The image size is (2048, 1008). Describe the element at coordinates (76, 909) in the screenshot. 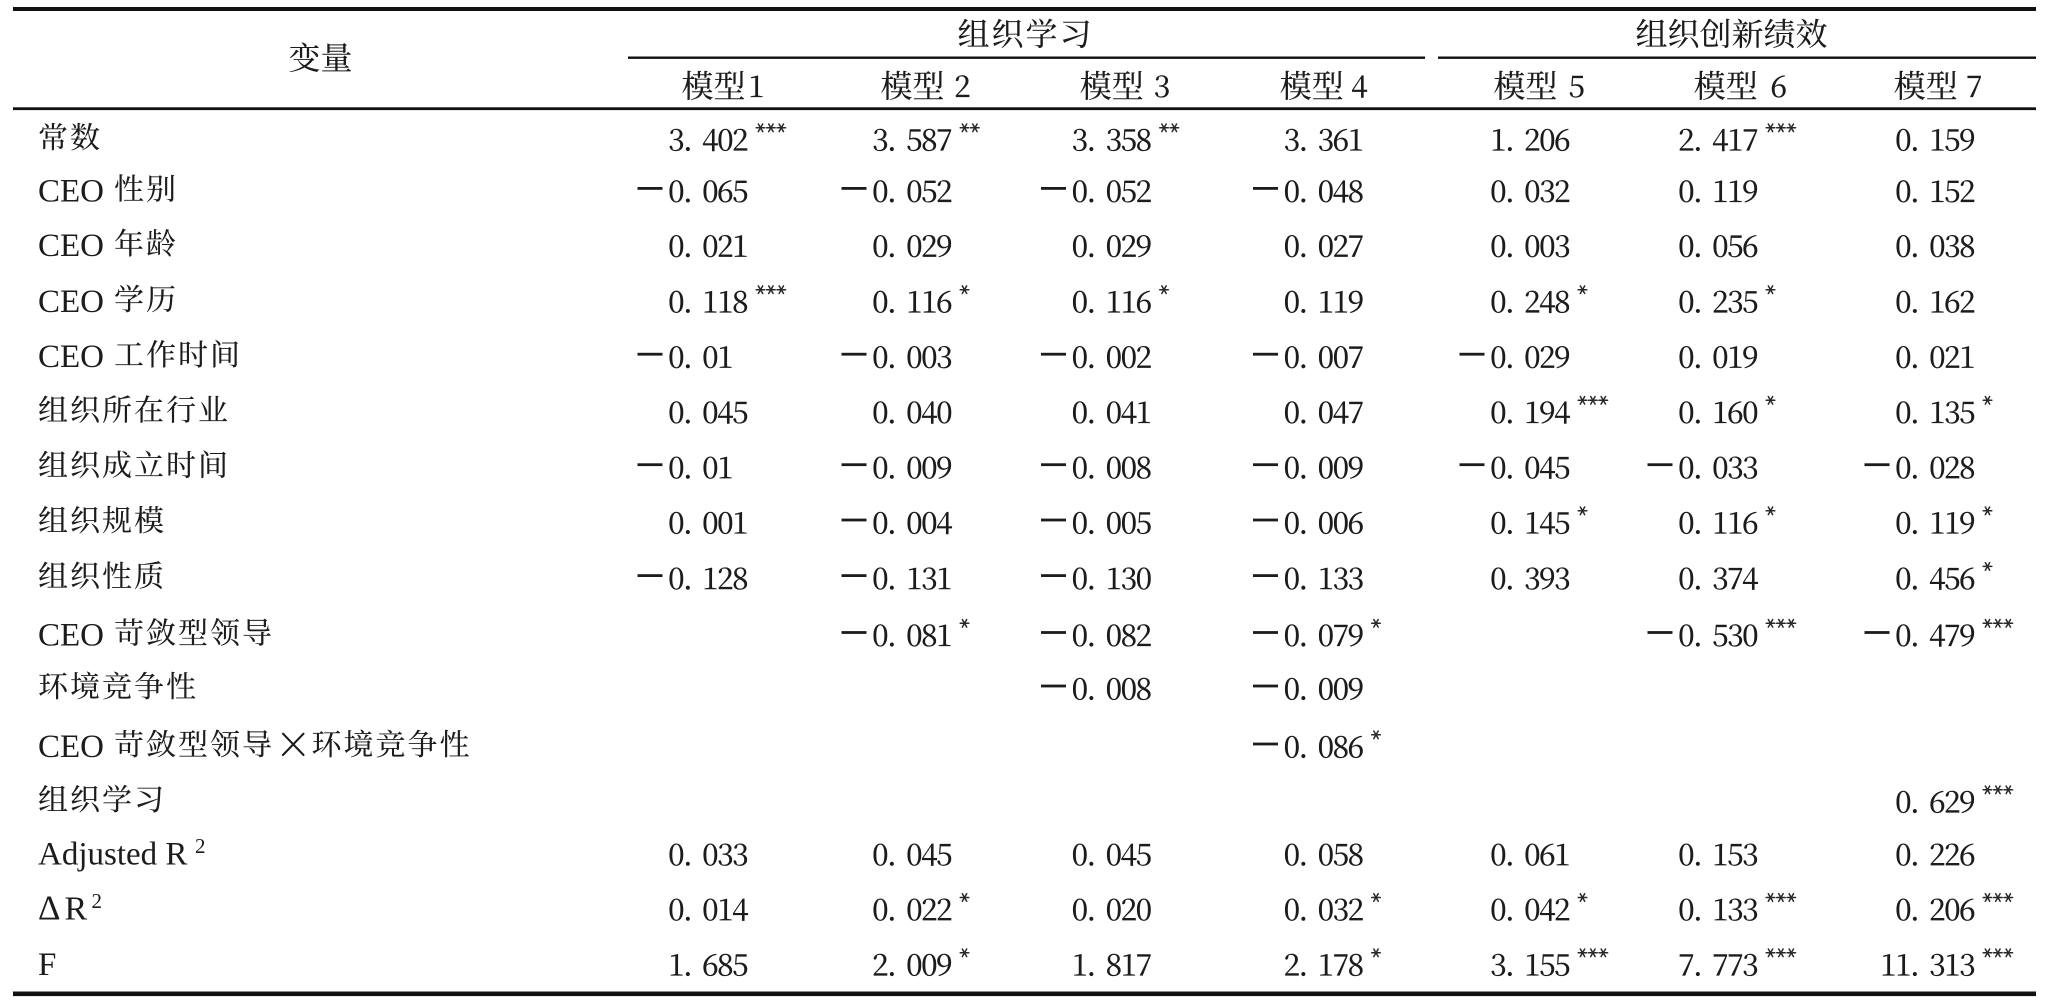

I see `svg-text: R` at that location.